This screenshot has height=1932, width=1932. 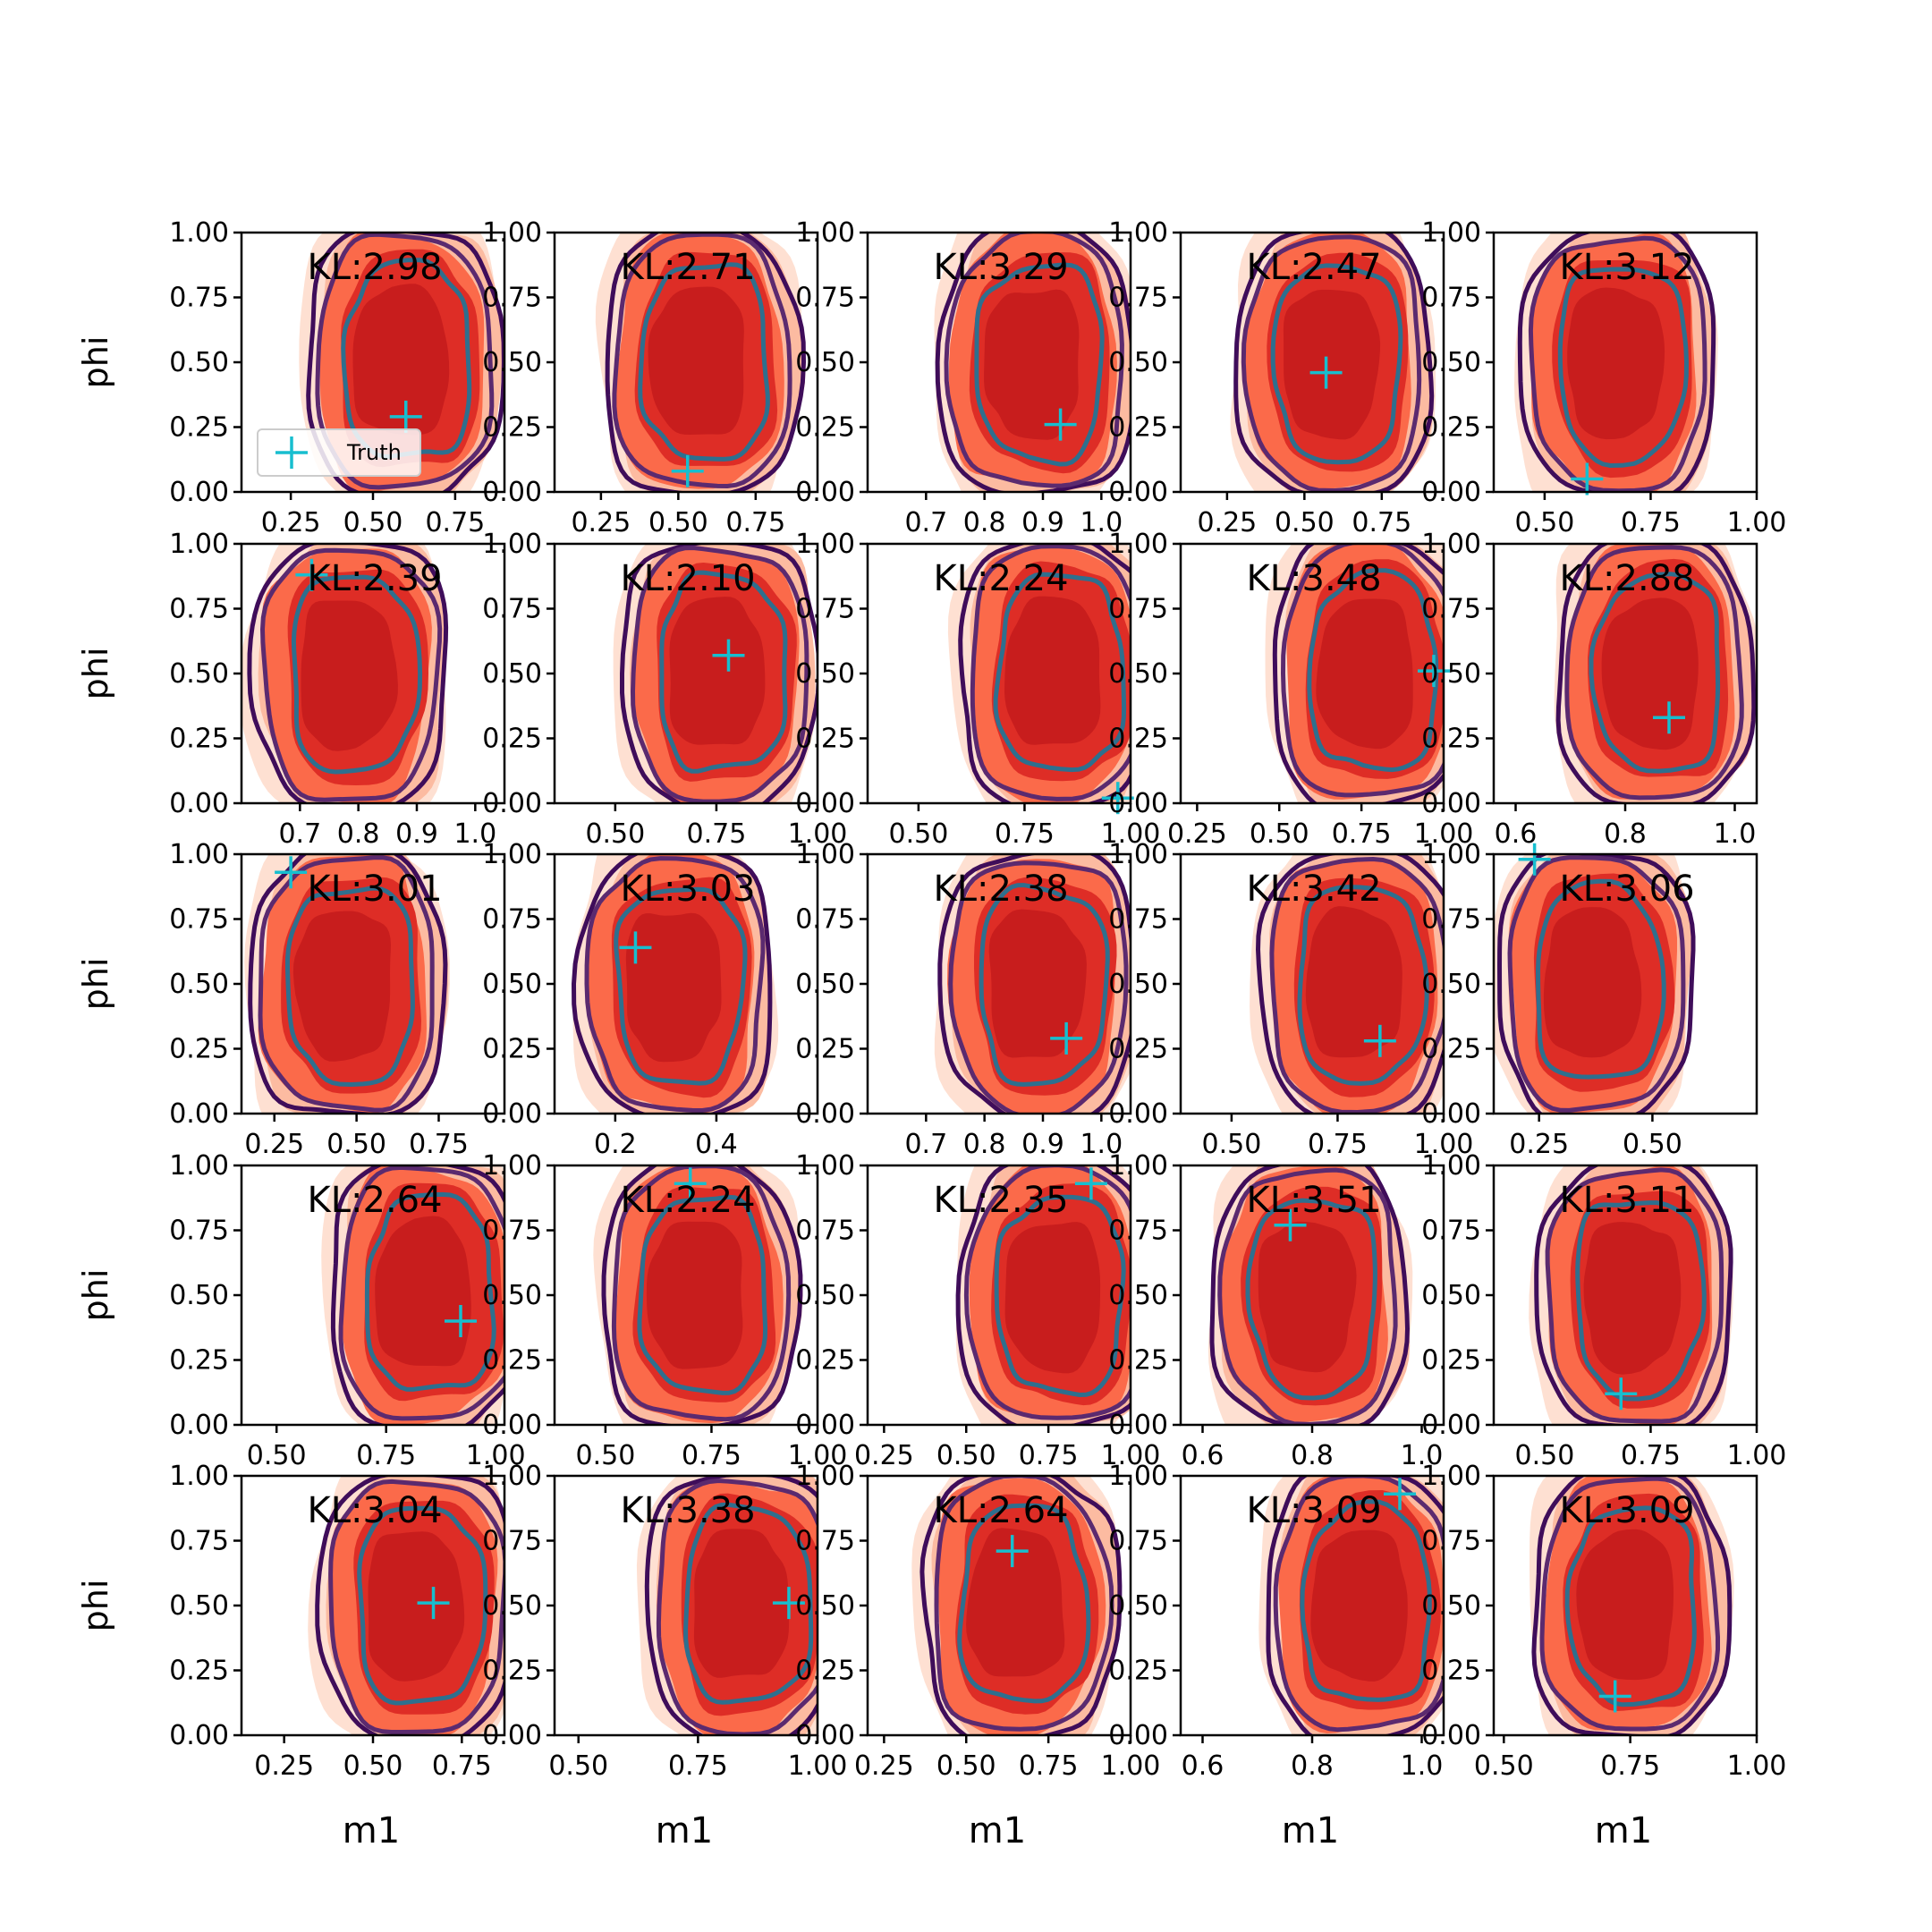 What do you see at coordinates (688, 267) in the screenshot?
I see `kl-annotation: KL:2.71` at bounding box center [688, 267].